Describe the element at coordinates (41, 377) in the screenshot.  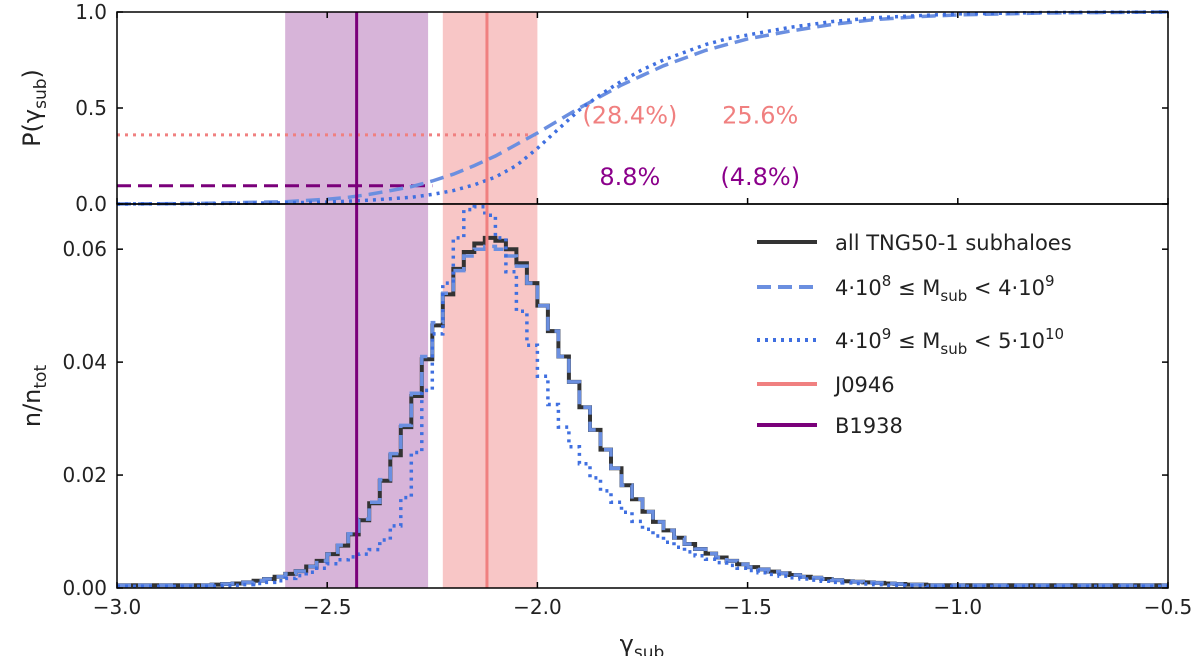
I see `bottom-ylabel-sub: tot` at that location.